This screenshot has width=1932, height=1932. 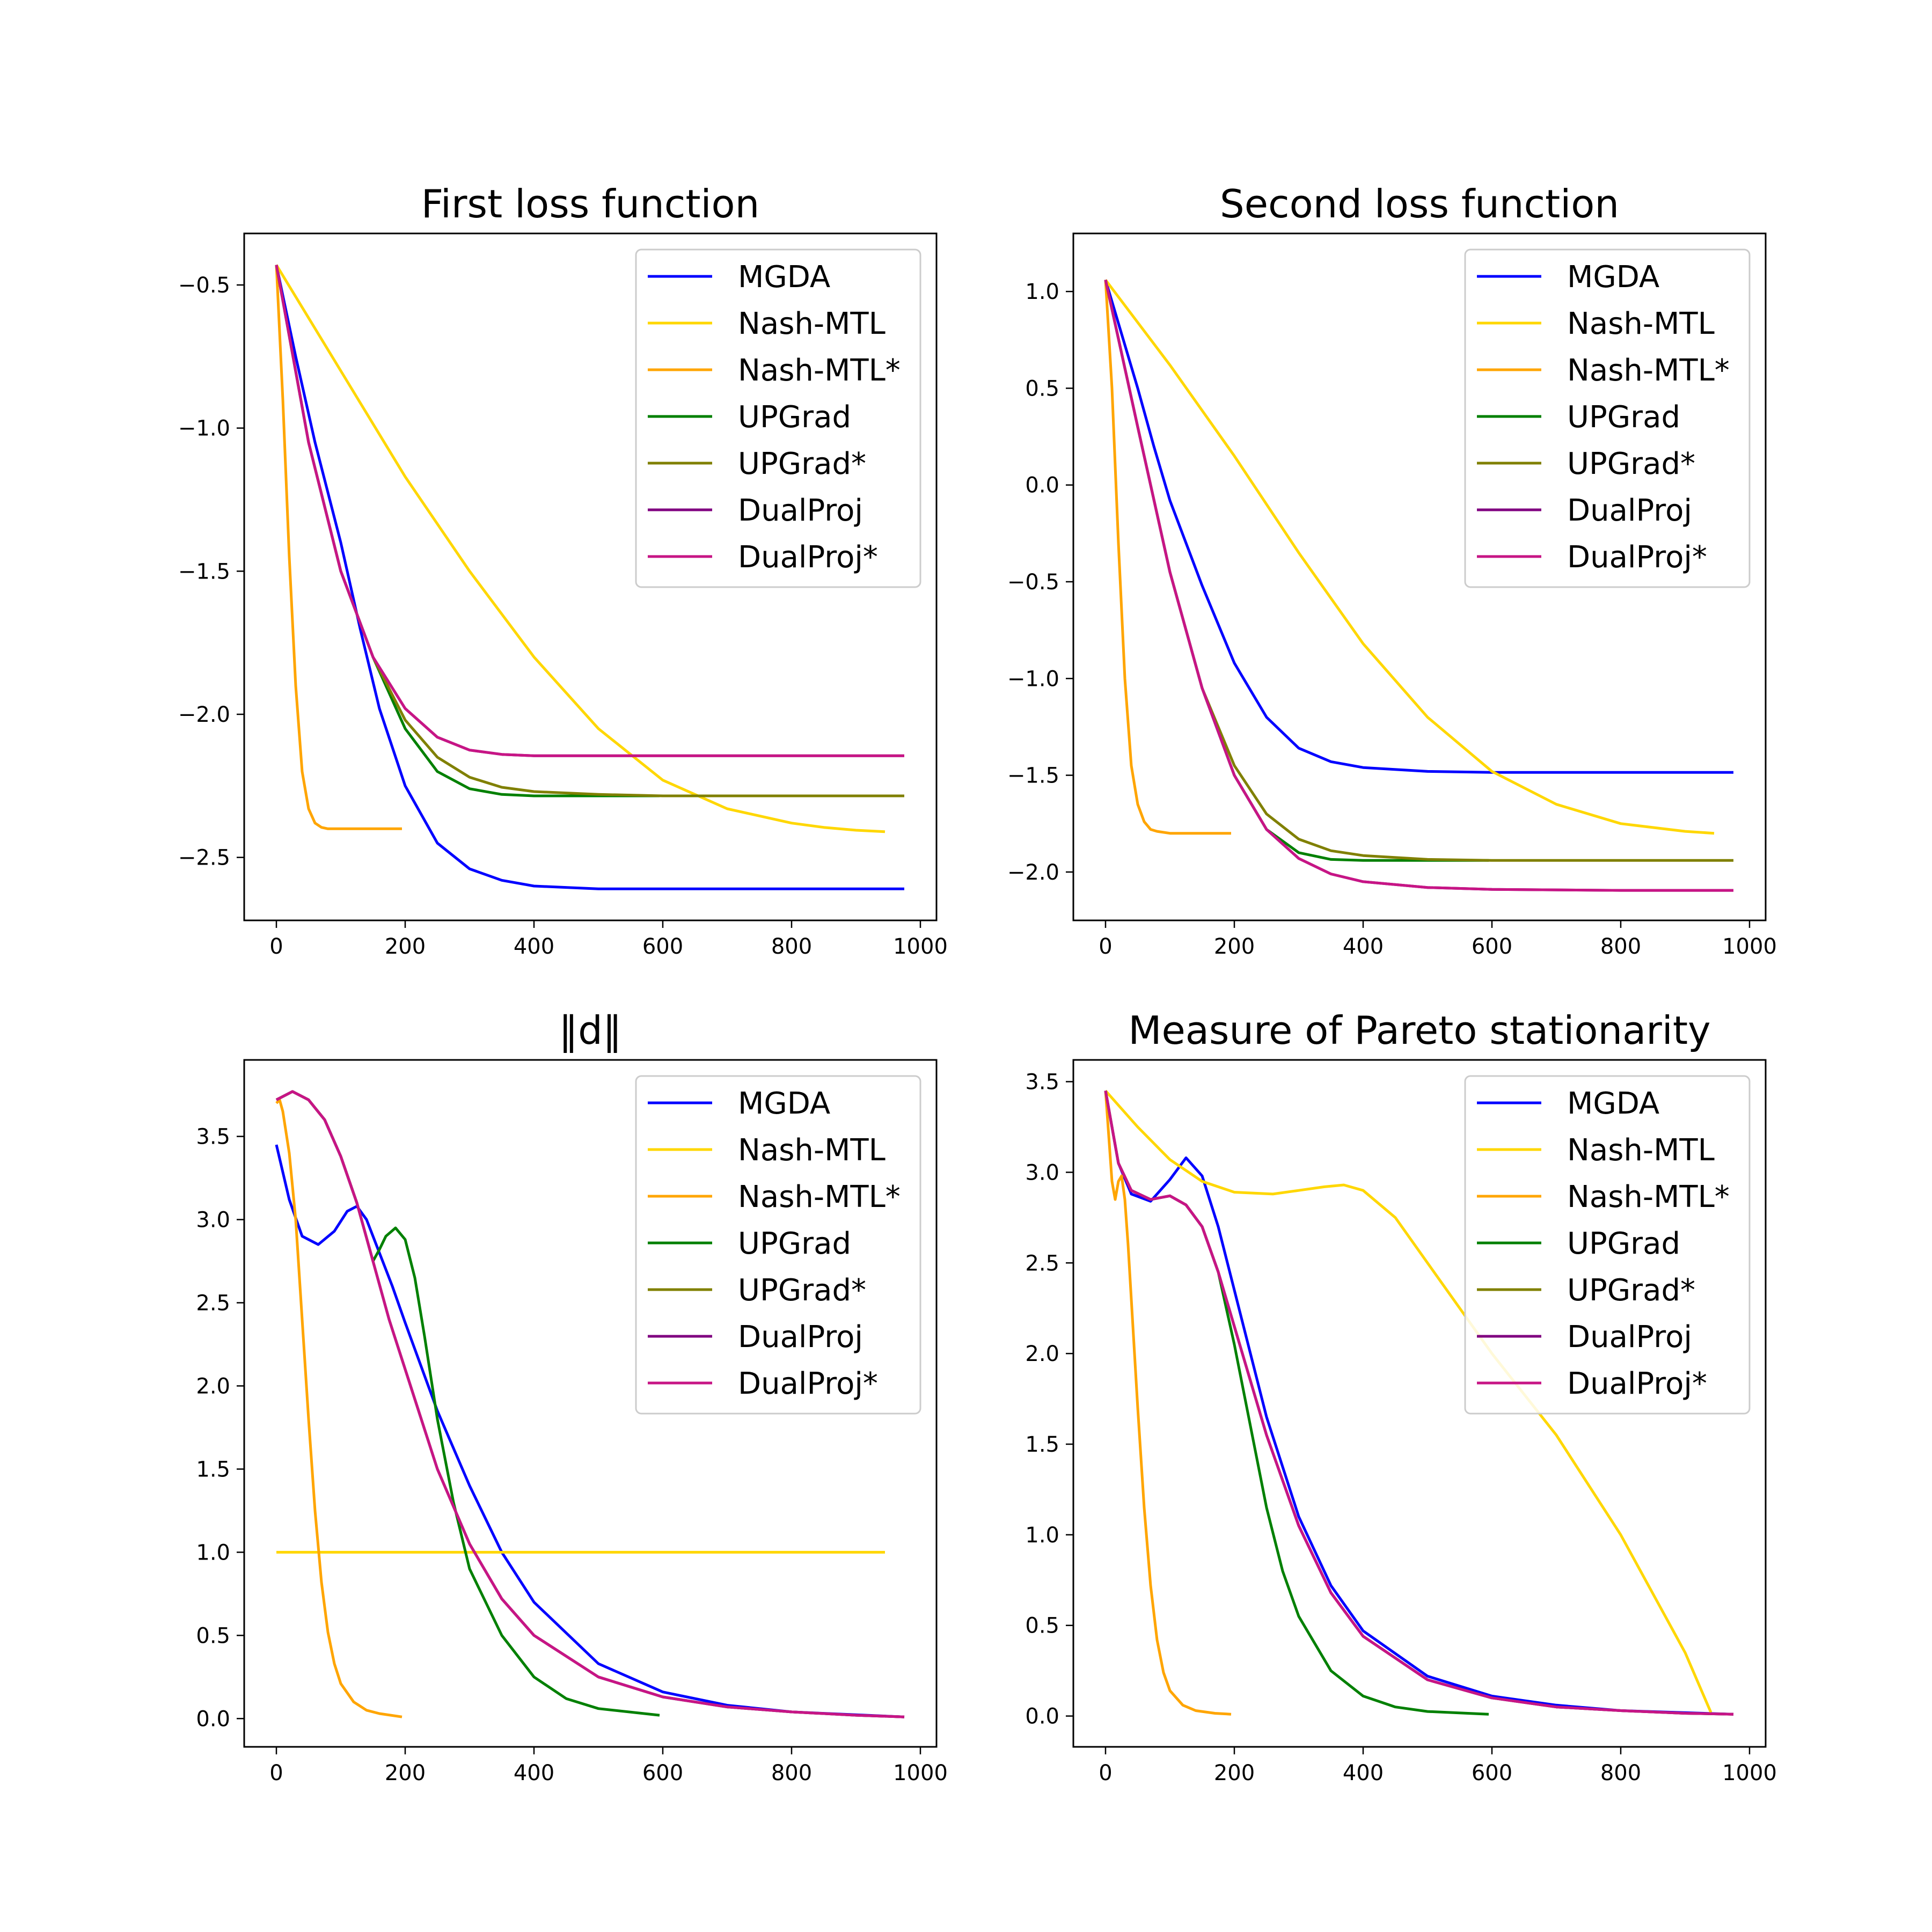 I want to click on y-tick-label: −1.0, so click(x=1033, y=679).